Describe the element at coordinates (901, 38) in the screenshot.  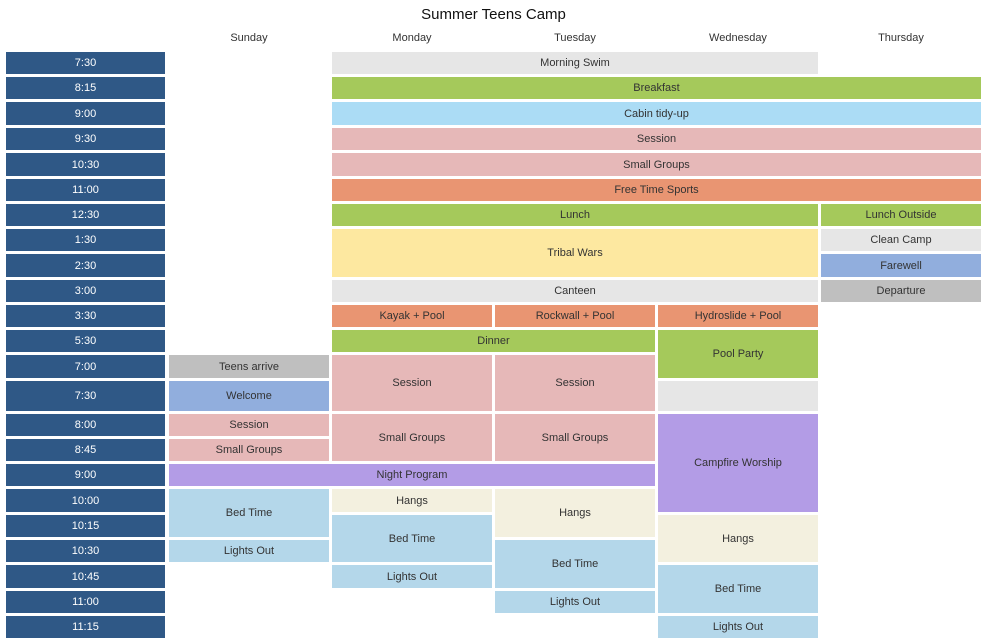
I see `day-header-thursday: Thursday` at that location.